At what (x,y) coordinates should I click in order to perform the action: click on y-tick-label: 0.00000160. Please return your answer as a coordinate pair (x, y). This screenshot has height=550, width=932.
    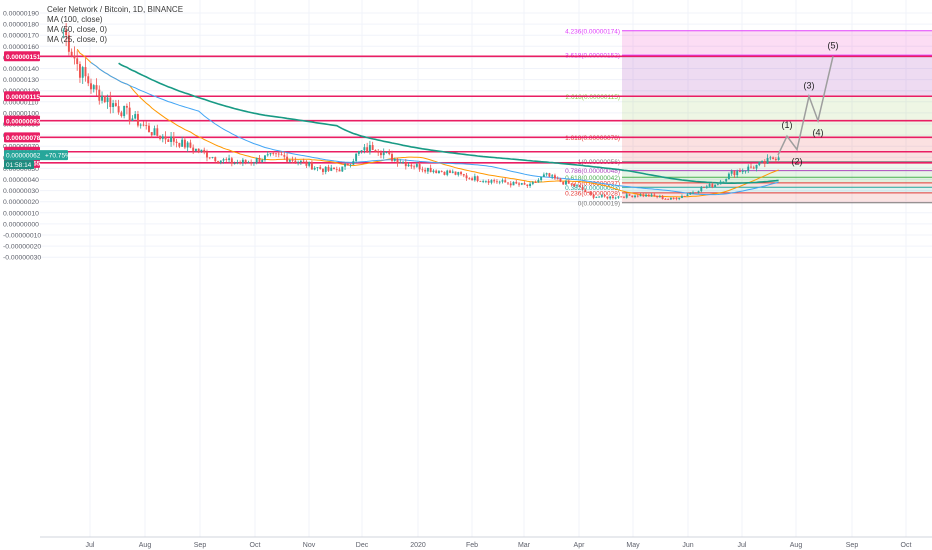
    Looking at the image, I should click on (21, 47).